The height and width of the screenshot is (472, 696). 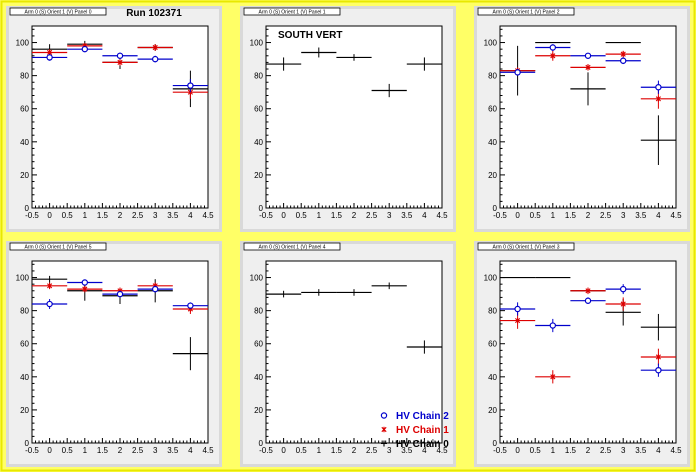 What do you see at coordinates (422, 416) in the screenshot?
I see `legend-label: HV Chain 2` at bounding box center [422, 416].